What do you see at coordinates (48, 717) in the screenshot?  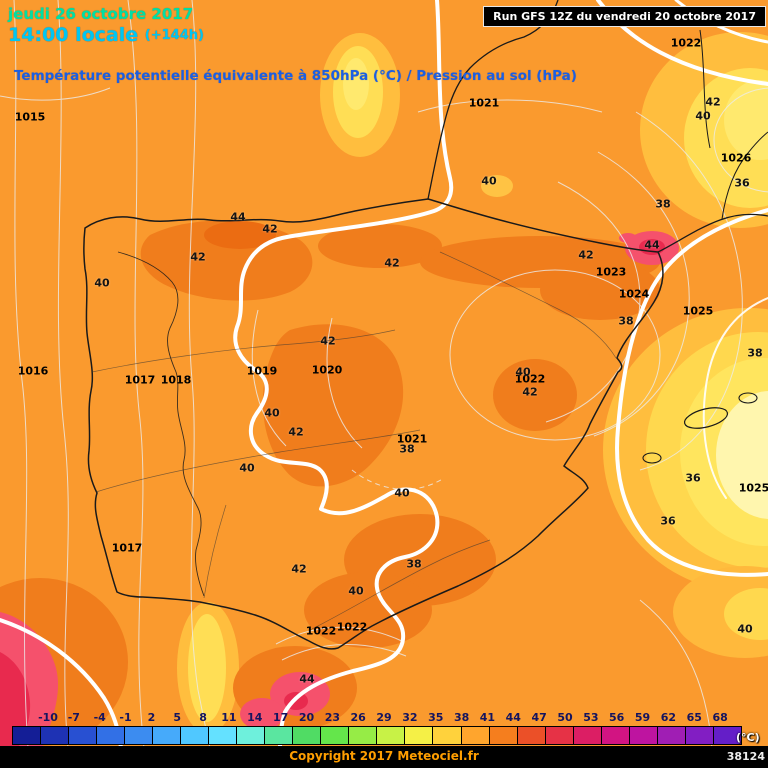 I see `colorbar-tick: -10` at bounding box center [48, 717].